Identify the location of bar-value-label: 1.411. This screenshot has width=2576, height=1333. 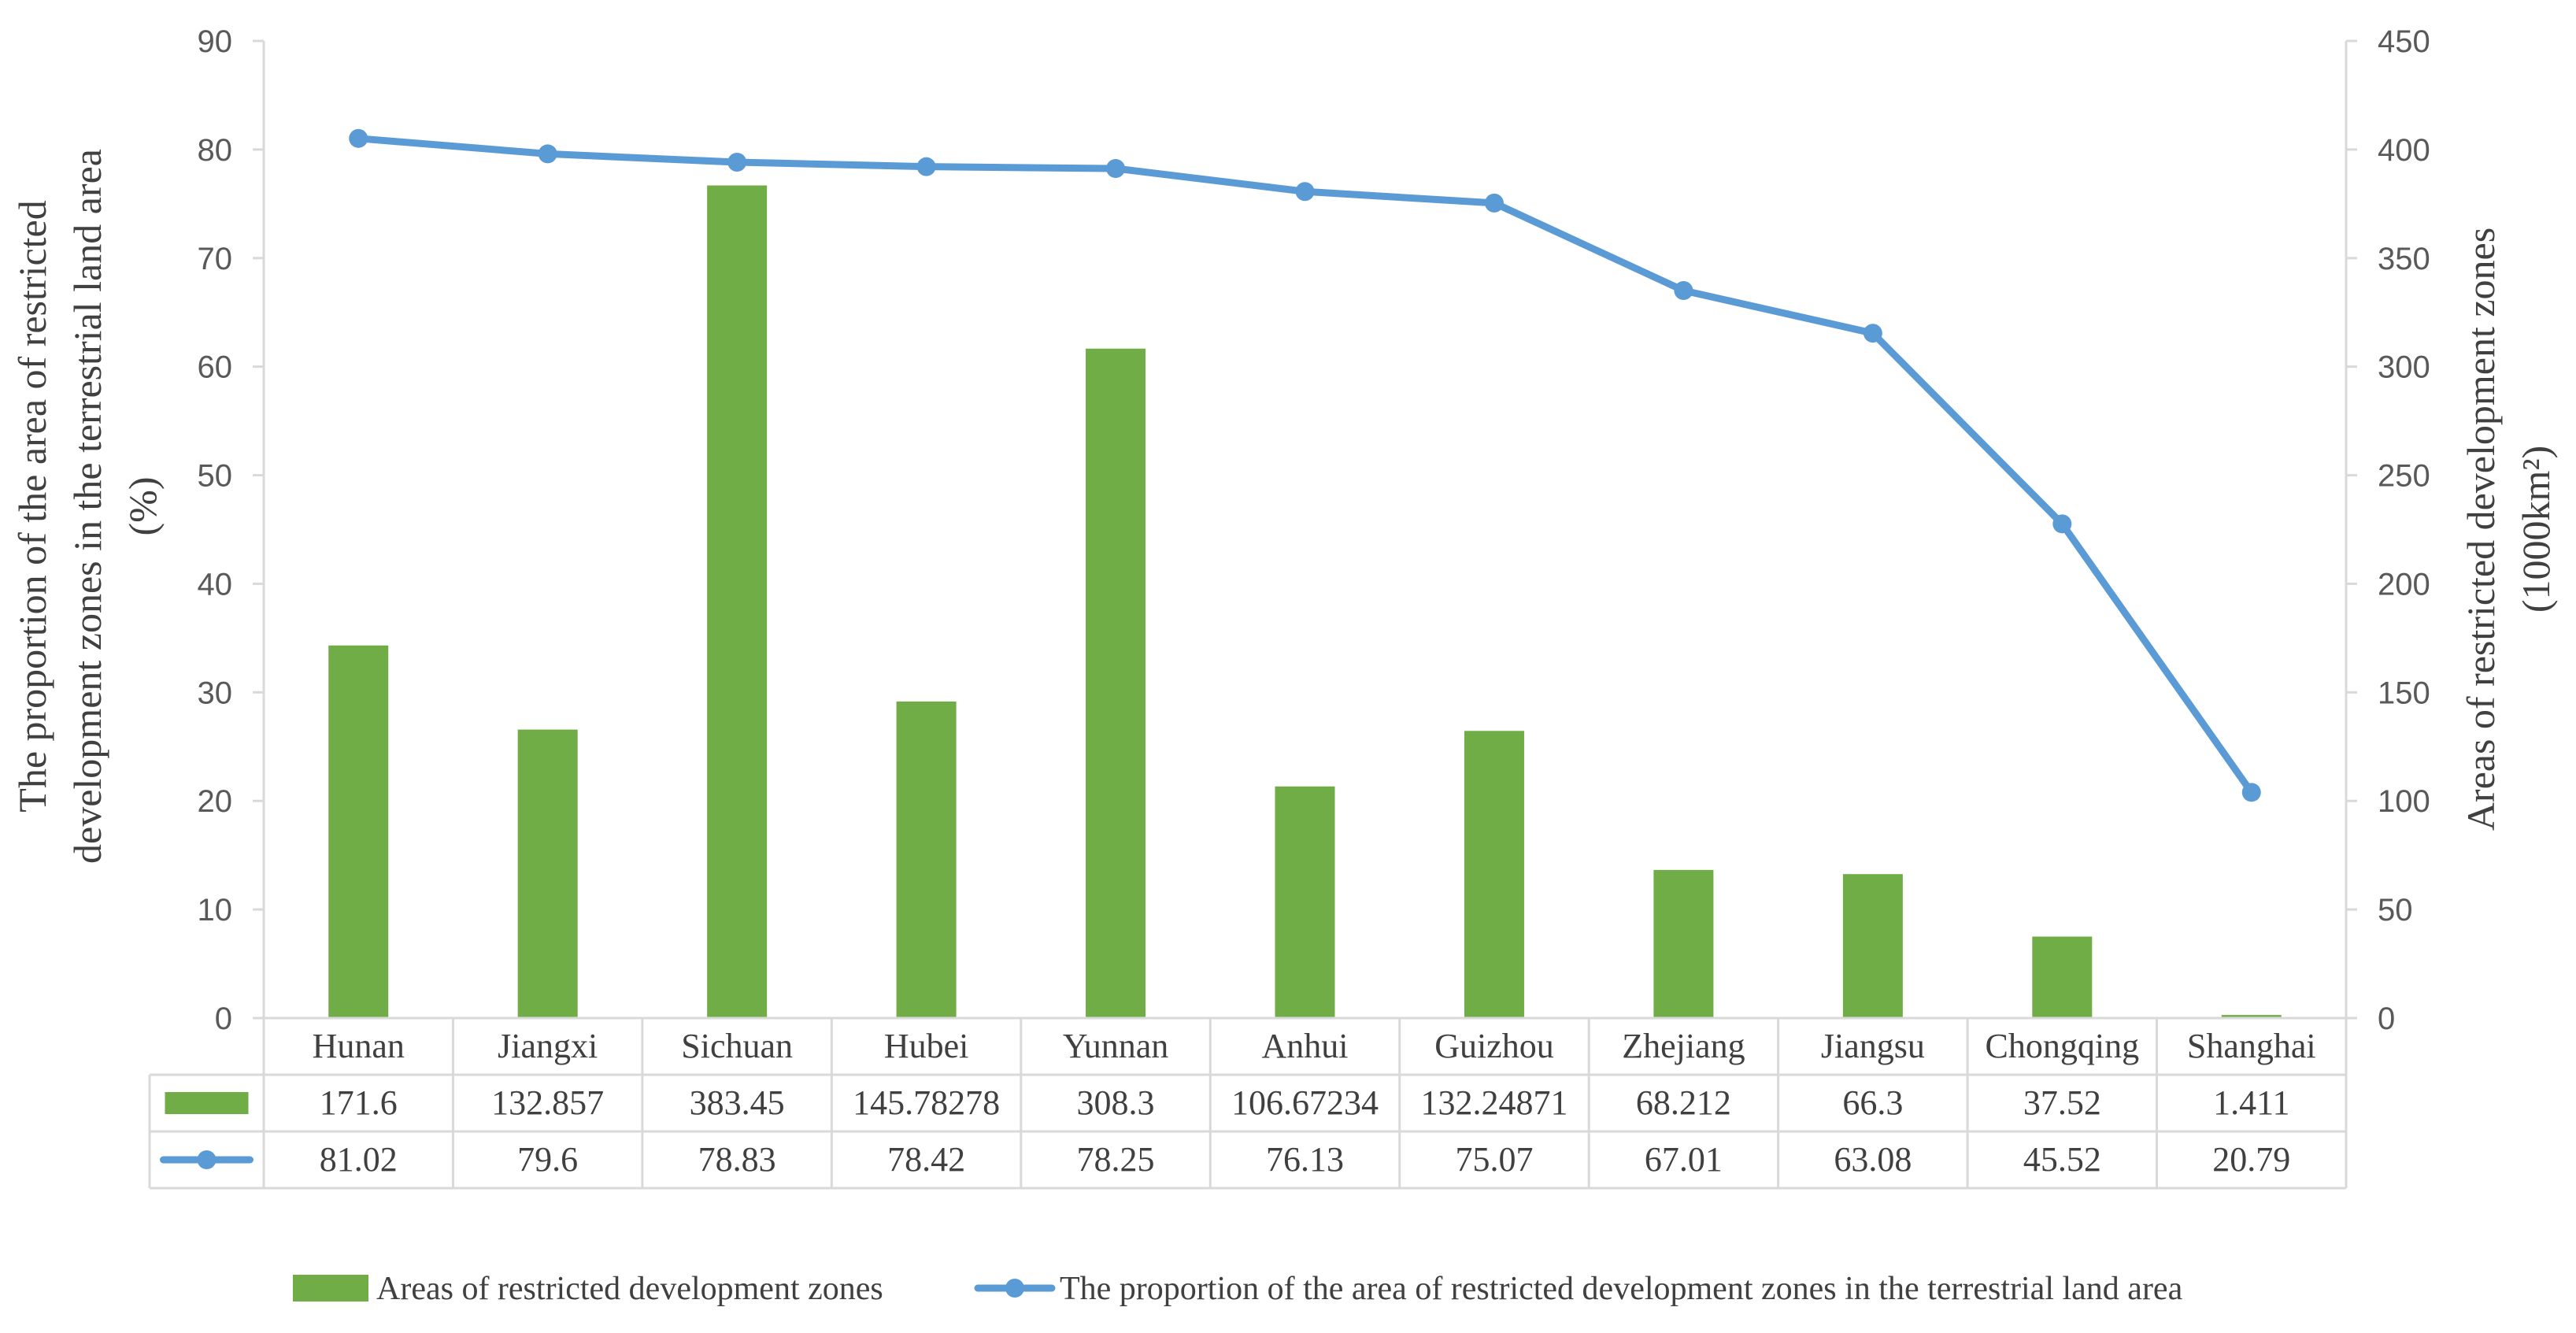
(2251, 1102).